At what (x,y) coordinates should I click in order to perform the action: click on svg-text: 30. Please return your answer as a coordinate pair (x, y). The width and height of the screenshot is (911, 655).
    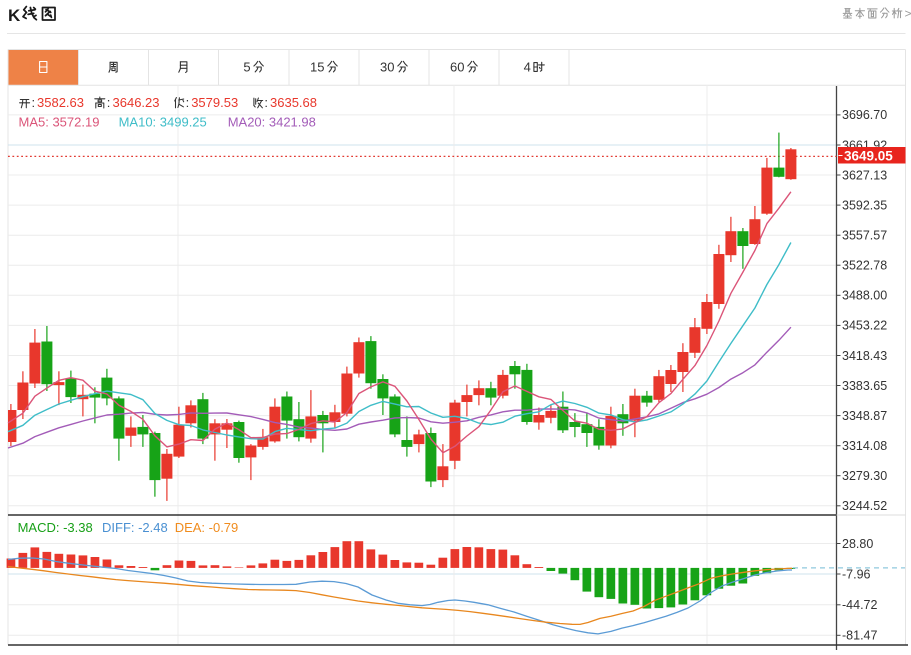
    Looking at the image, I should click on (387, 67).